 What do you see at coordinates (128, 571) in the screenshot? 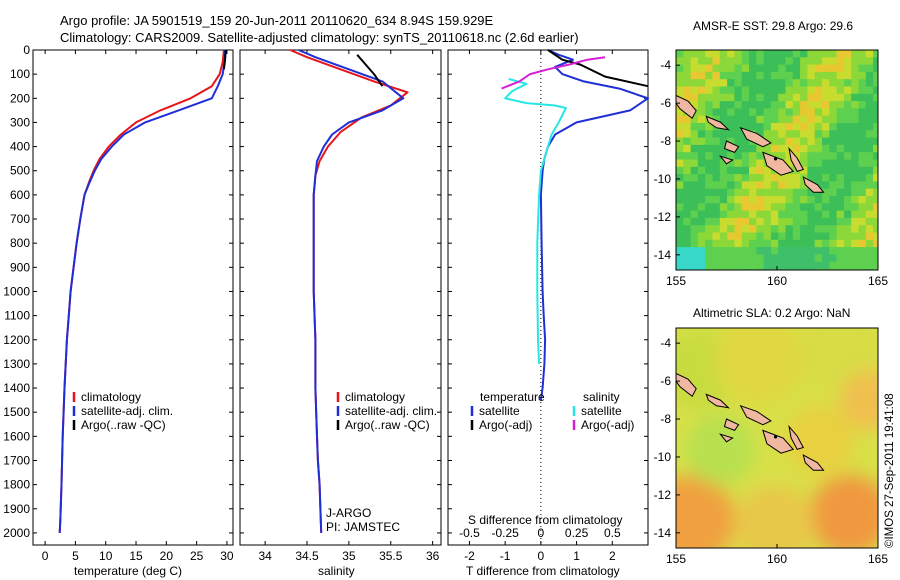
I see `temperature-xlabel: temperature (deg C)` at bounding box center [128, 571].